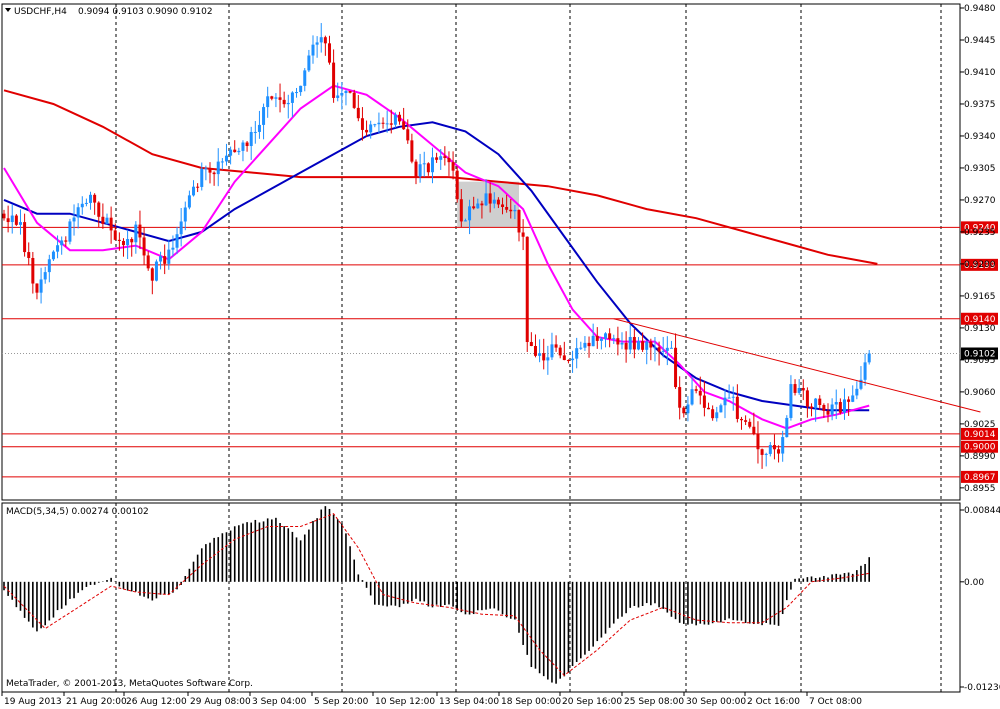  Describe the element at coordinates (8, 10) in the screenshot. I see `dropdown-triangle-icon` at that location.